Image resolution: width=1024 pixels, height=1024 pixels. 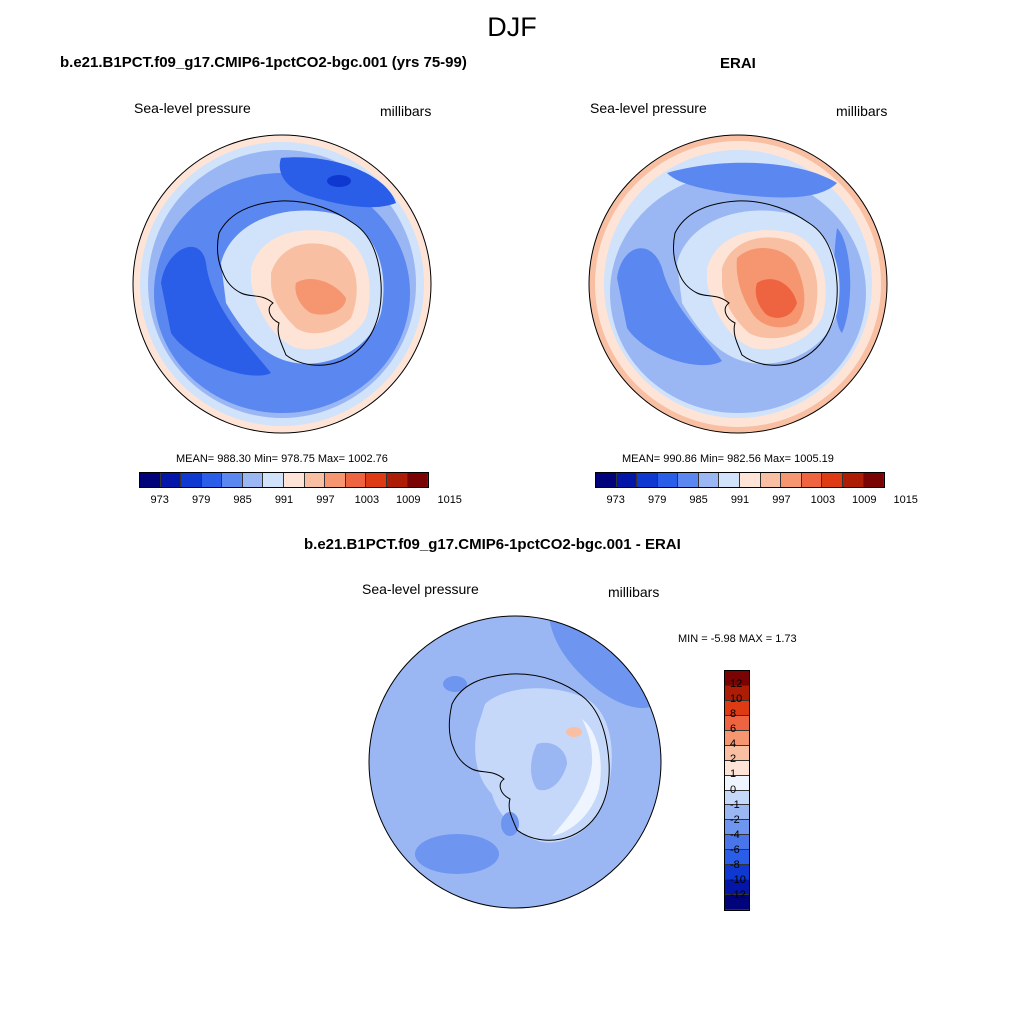 I want to click on panel2-units-label: millibars, so click(x=862, y=111).